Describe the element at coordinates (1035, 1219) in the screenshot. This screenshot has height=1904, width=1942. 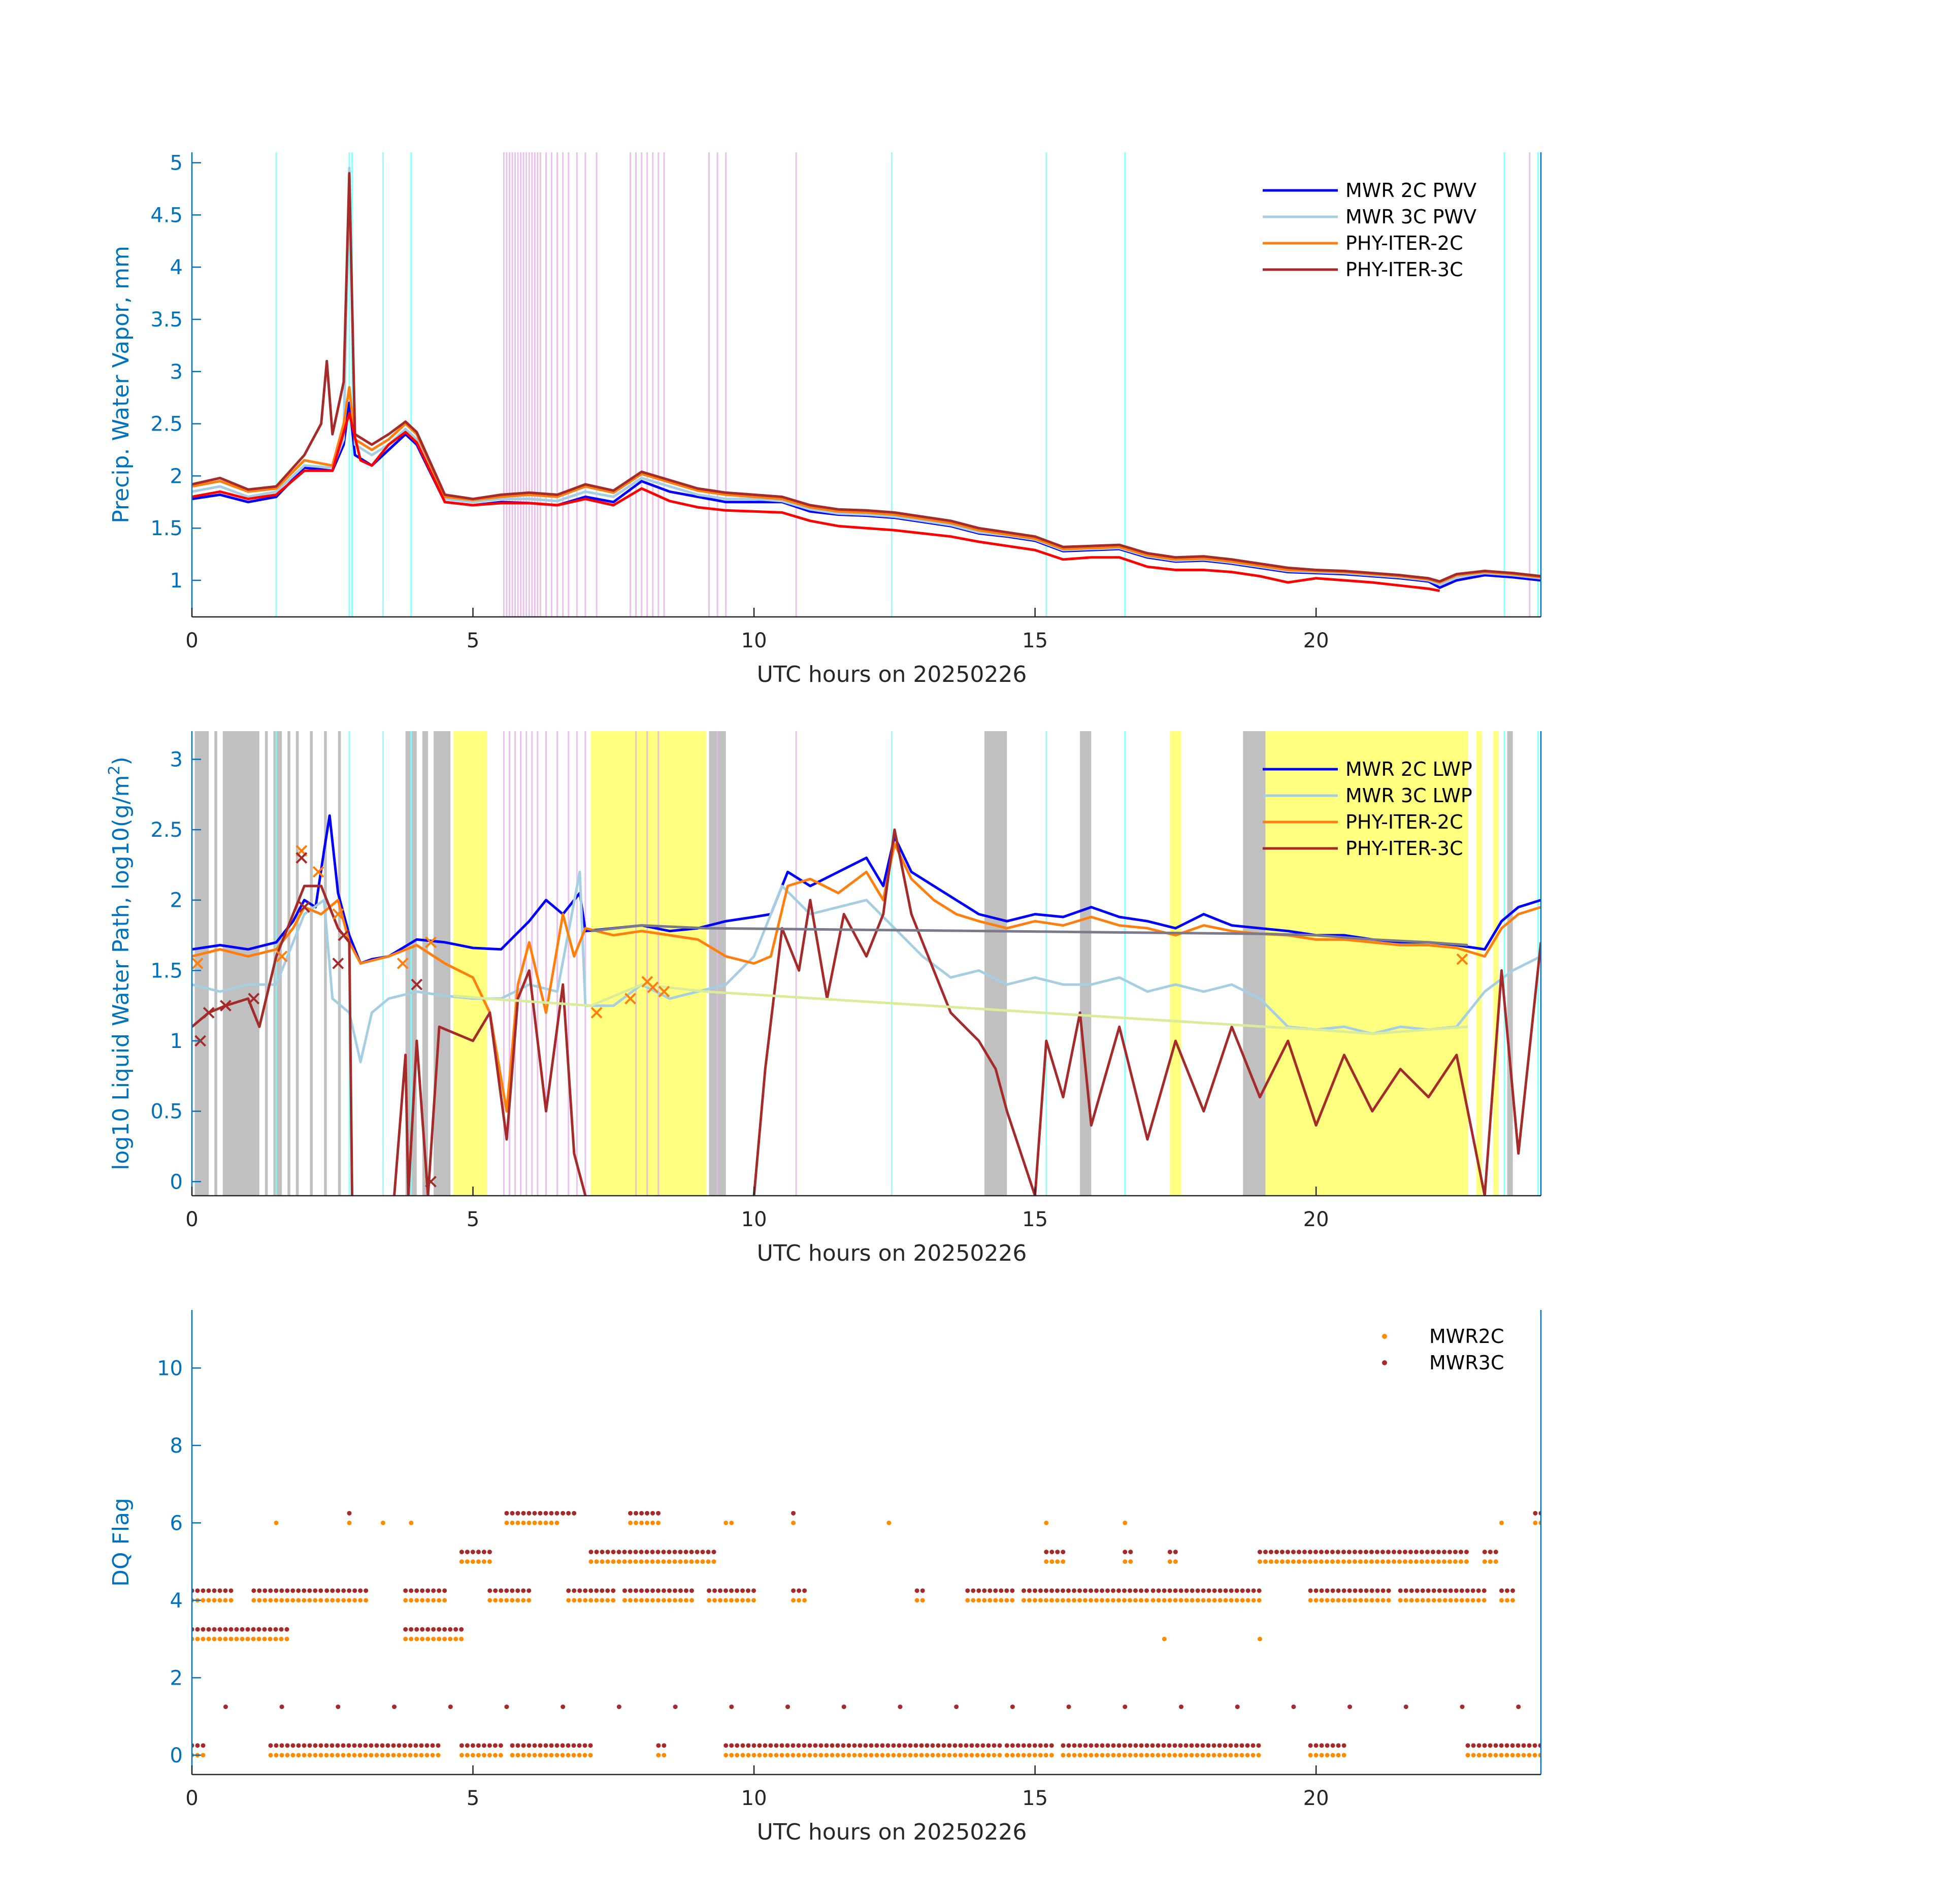
I see `lwp-x-tick-label: 15` at that location.